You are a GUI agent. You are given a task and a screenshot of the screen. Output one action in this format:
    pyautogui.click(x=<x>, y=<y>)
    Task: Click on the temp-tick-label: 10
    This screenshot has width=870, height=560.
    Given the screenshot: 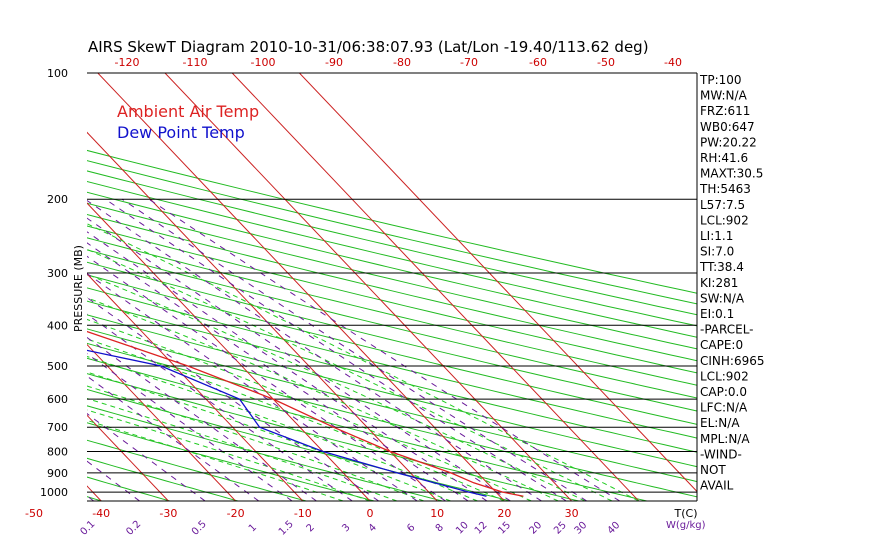 What is the action you would take?
    pyautogui.click(x=437, y=513)
    